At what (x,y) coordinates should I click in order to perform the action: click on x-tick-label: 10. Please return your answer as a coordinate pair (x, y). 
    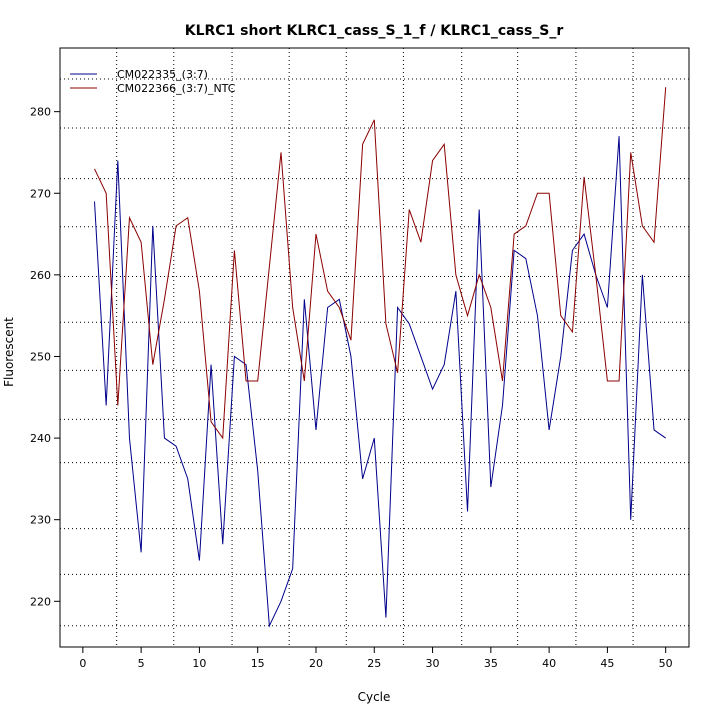
    Looking at the image, I should click on (199, 663).